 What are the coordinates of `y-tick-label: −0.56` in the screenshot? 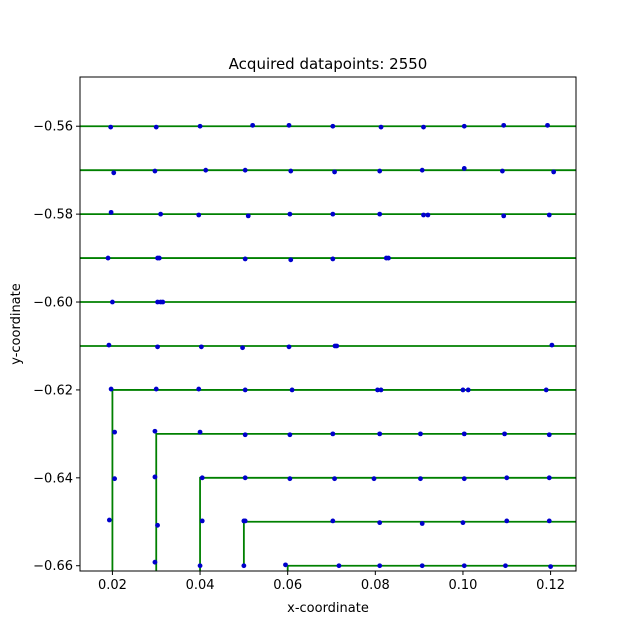 It's located at (53, 127).